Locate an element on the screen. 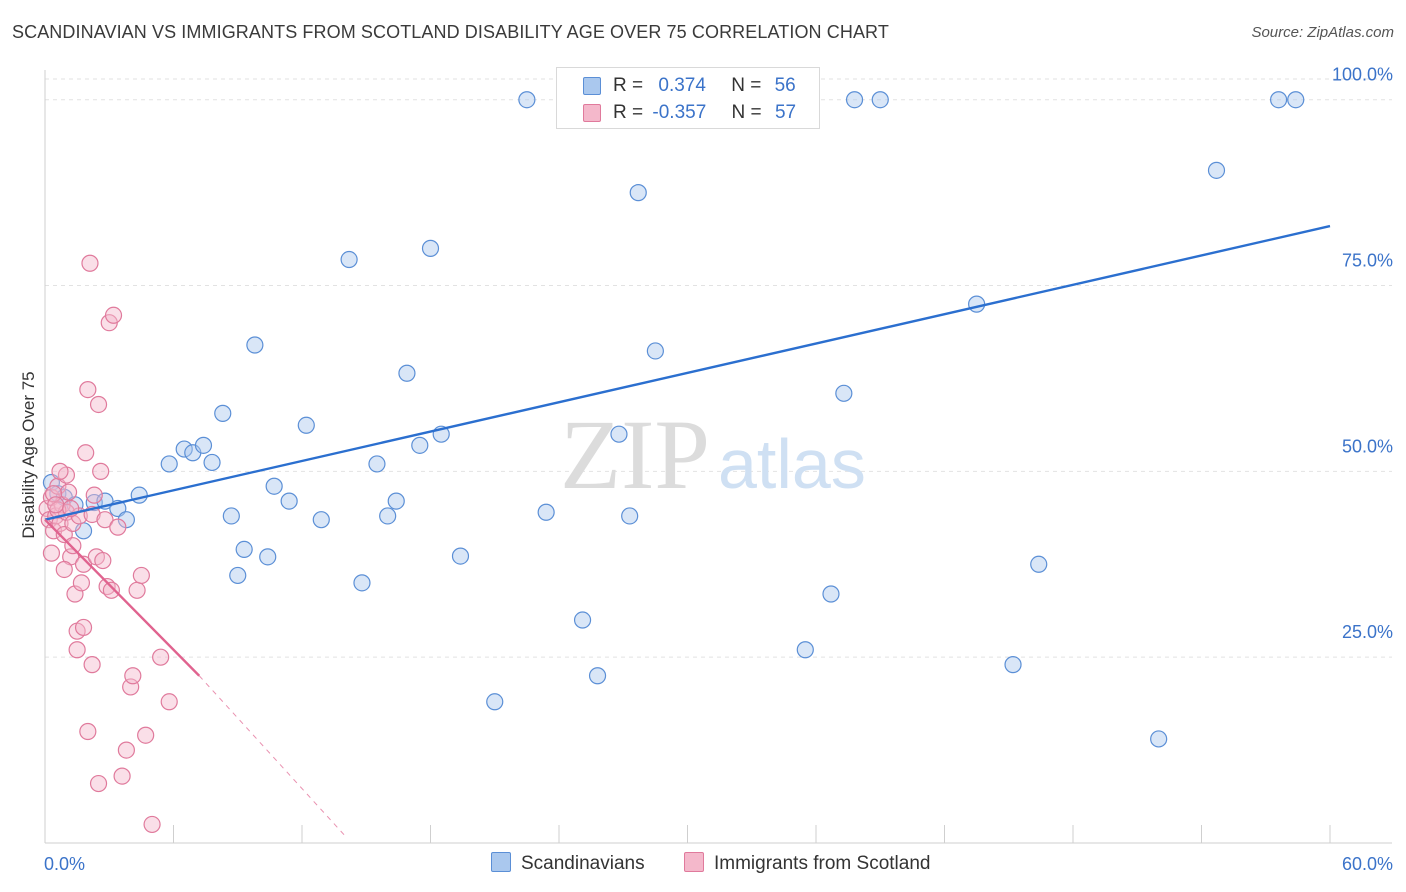 The width and height of the screenshot is (1406, 892). source-label: Source: ZipAtlas.com is located at coordinates (1322, 32).